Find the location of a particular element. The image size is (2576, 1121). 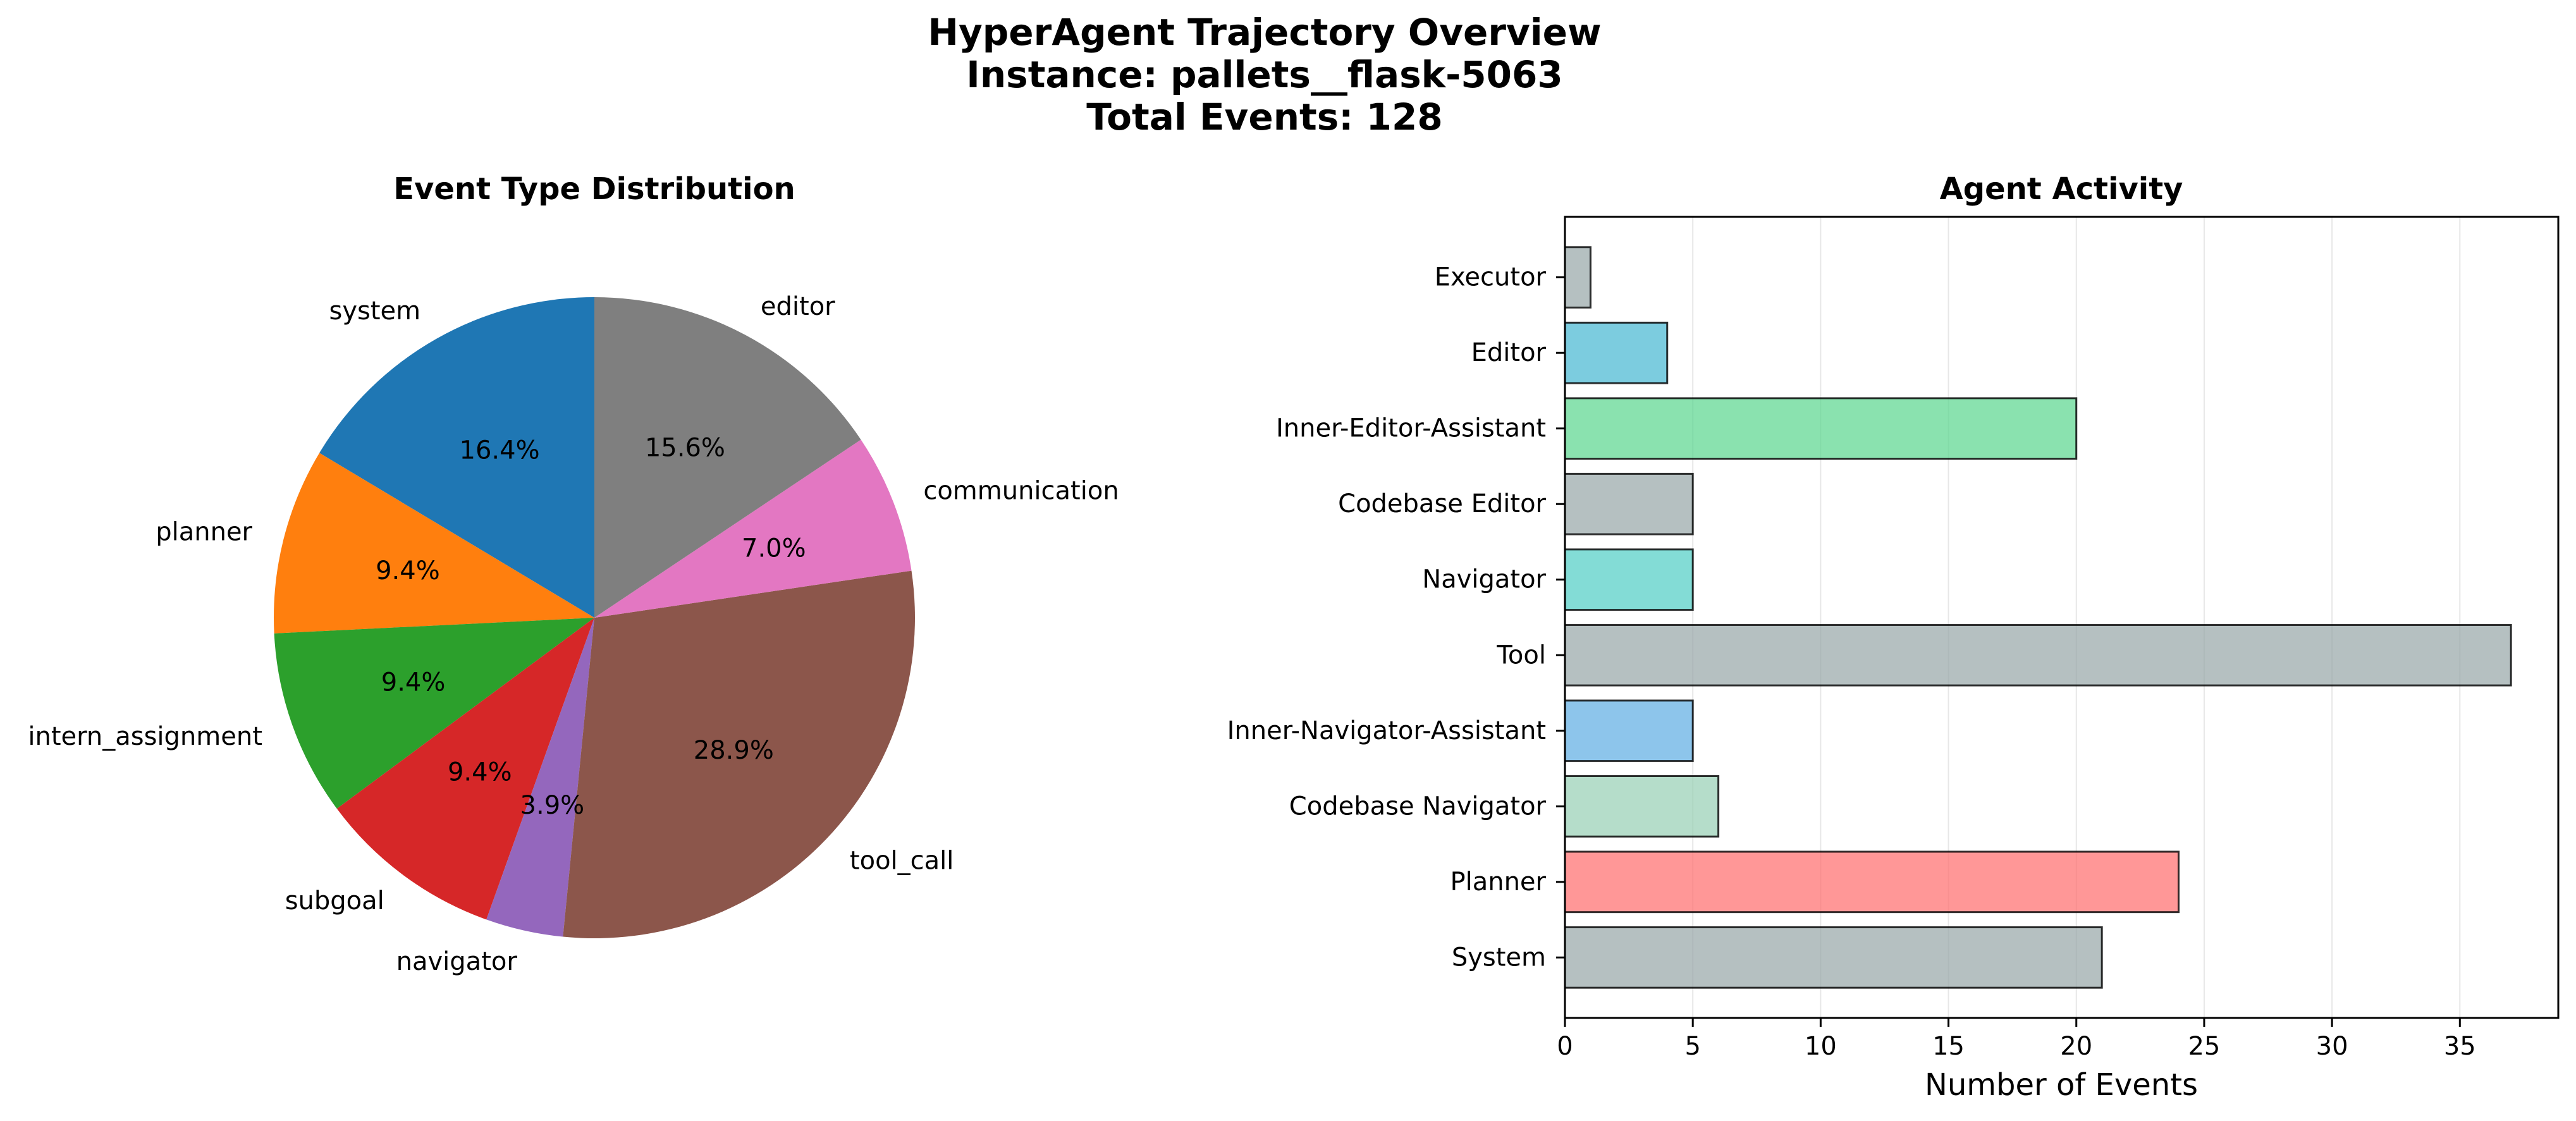

bar-editor is located at coordinates (1616, 352).